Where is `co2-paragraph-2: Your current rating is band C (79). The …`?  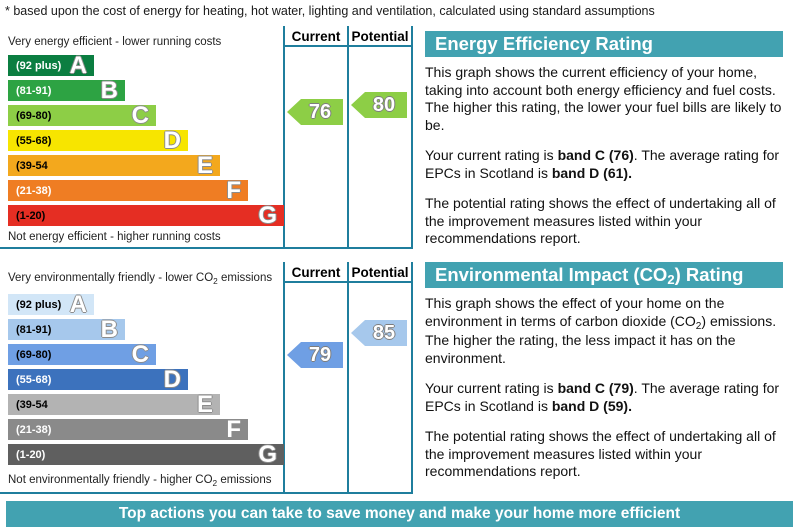
co2-paragraph-2: Your current rating is band C (79). The … is located at coordinates (602, 397).